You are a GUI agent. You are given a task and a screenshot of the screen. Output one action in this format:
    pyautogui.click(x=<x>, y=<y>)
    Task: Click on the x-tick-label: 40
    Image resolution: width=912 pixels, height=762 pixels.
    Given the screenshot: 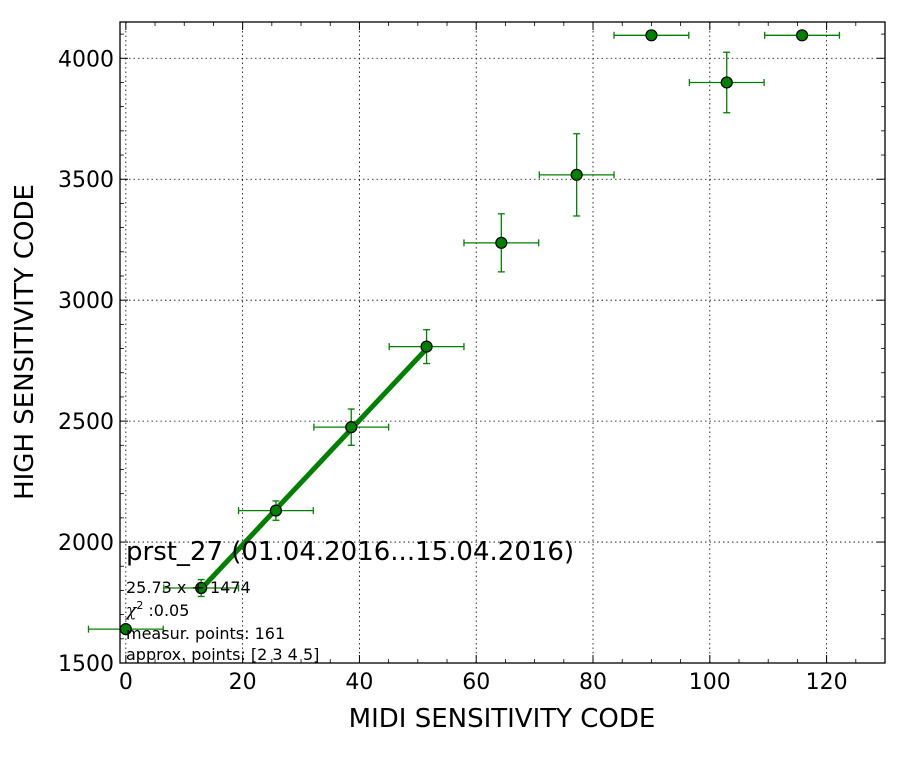 What is the action you would take?
    pyautogui.click(x=359, y=682)
    